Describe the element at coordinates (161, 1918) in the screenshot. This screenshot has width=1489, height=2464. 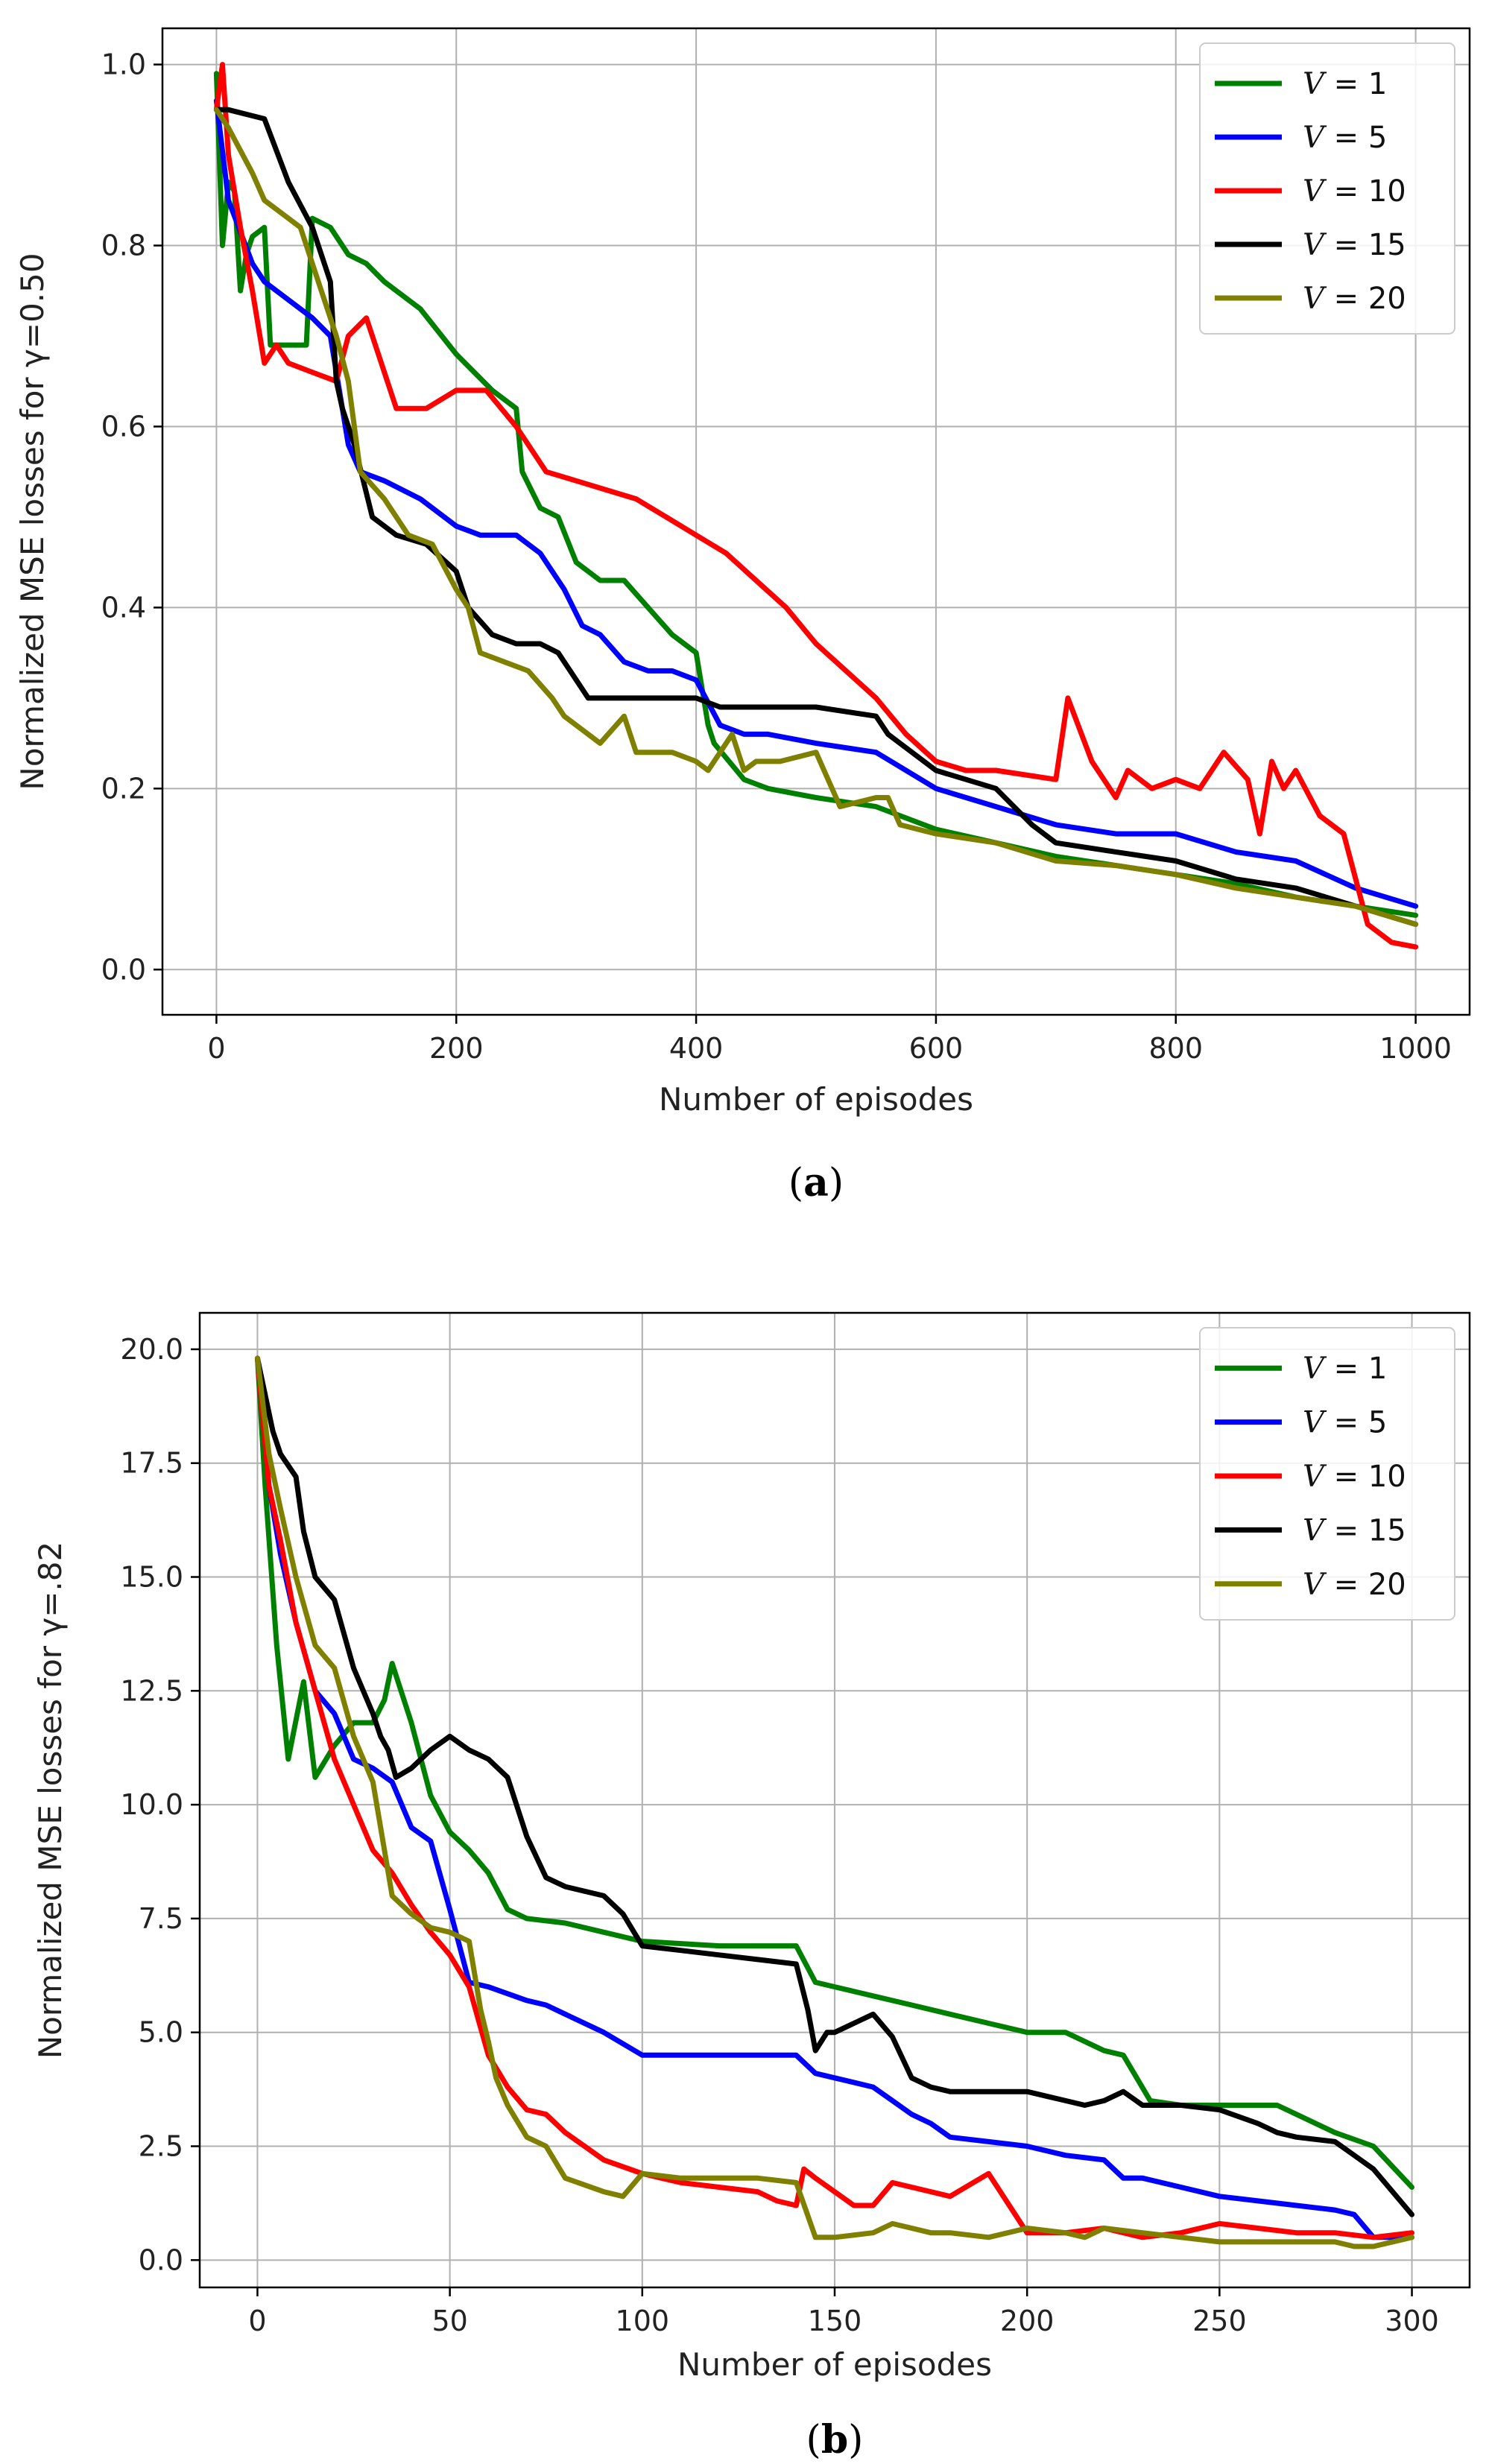
I see `y-tick-label: 7.5` at that location.